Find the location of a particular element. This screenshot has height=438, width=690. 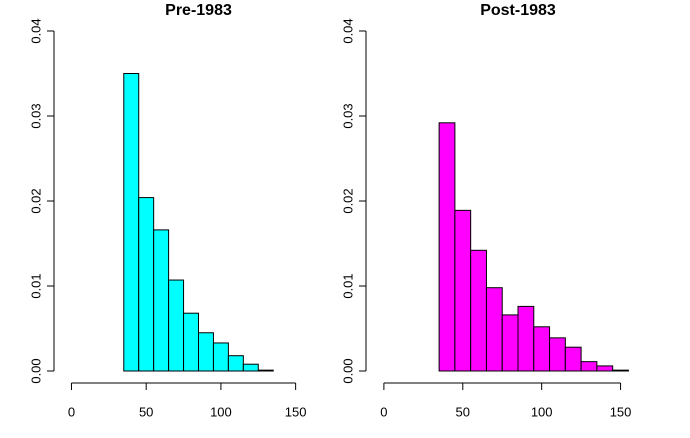

chart-title: Post-1983 is located at coordinates (518, 10).